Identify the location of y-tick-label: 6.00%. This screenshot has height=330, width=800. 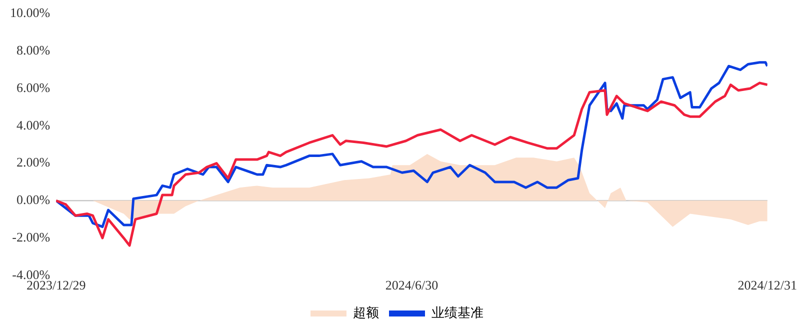
(33, 87).